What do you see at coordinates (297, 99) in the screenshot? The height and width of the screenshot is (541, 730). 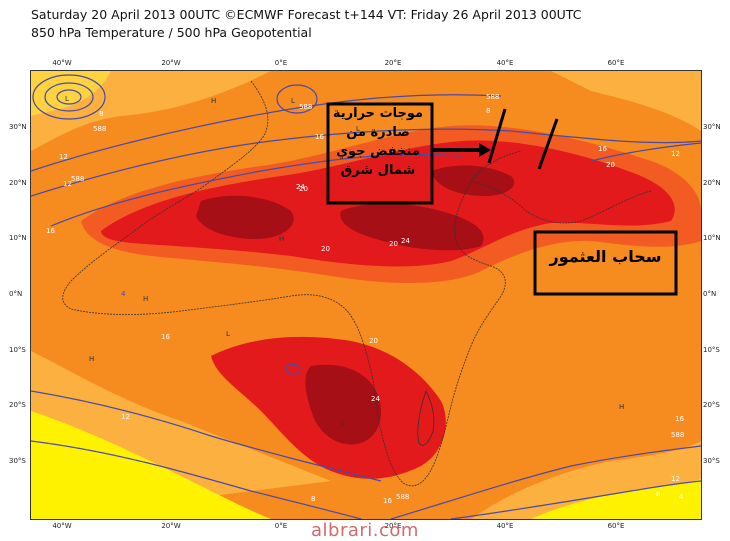 I see `contour-low-europe` at bounding box center [297, 99].